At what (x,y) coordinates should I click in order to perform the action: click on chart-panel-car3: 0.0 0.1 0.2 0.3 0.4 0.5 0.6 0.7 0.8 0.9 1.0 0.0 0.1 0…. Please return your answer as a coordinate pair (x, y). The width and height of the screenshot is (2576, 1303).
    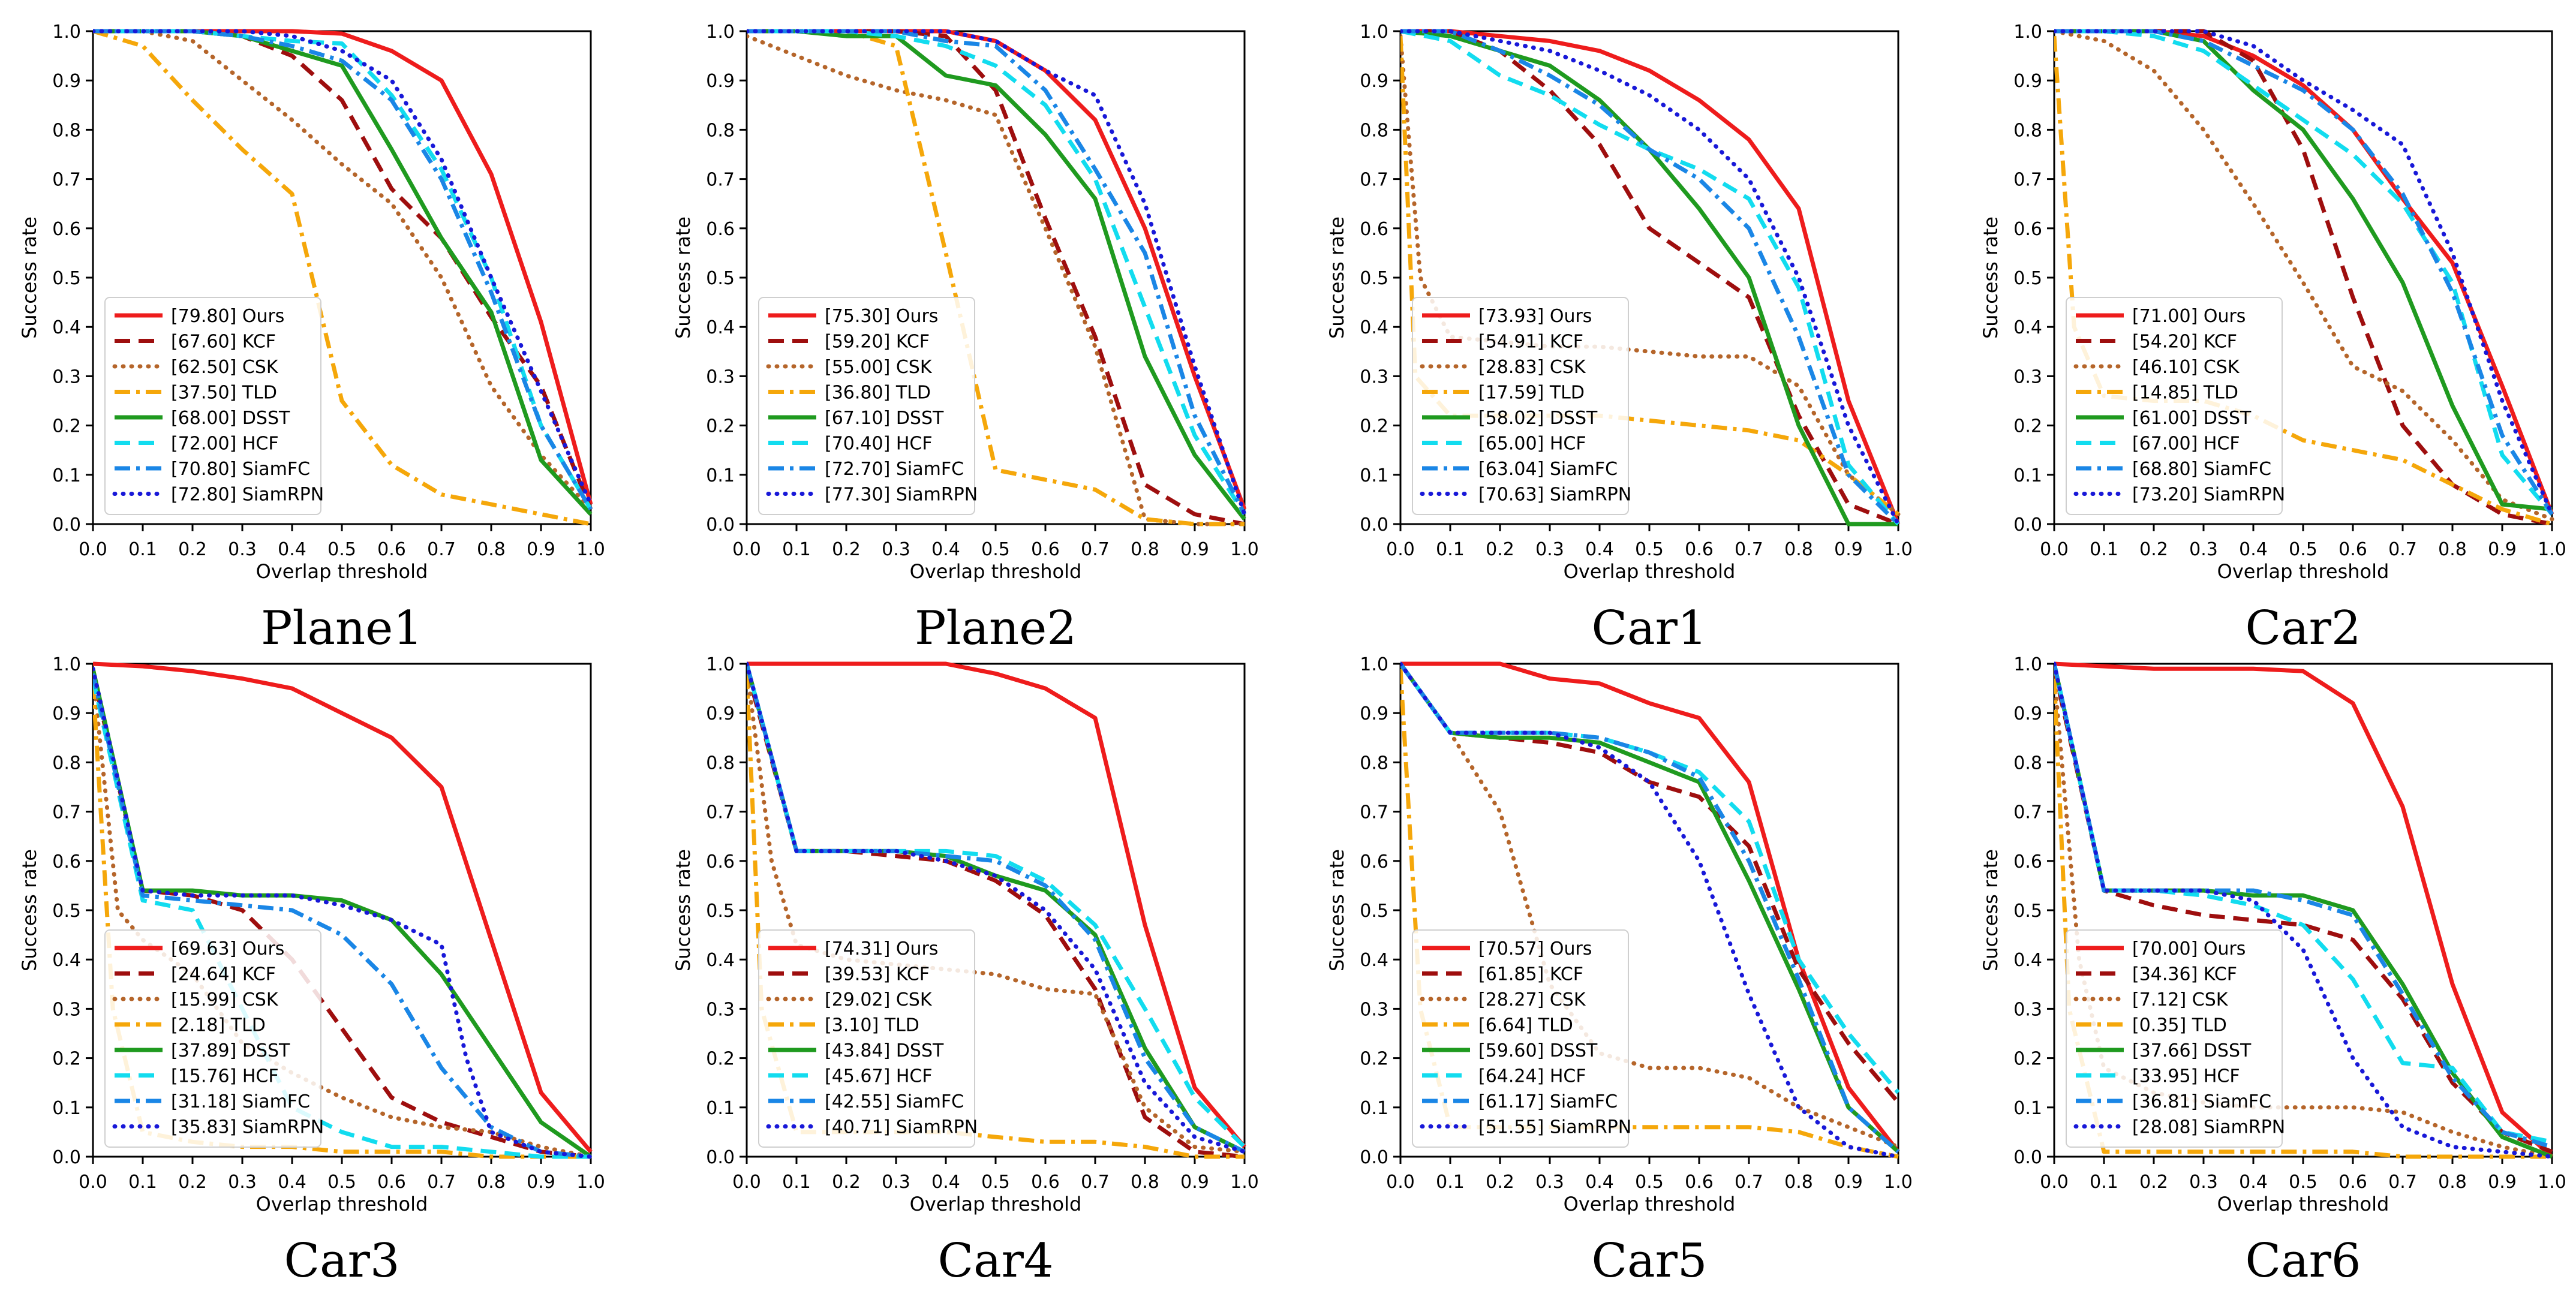
    Looking at the image, I should click on (311, 971).